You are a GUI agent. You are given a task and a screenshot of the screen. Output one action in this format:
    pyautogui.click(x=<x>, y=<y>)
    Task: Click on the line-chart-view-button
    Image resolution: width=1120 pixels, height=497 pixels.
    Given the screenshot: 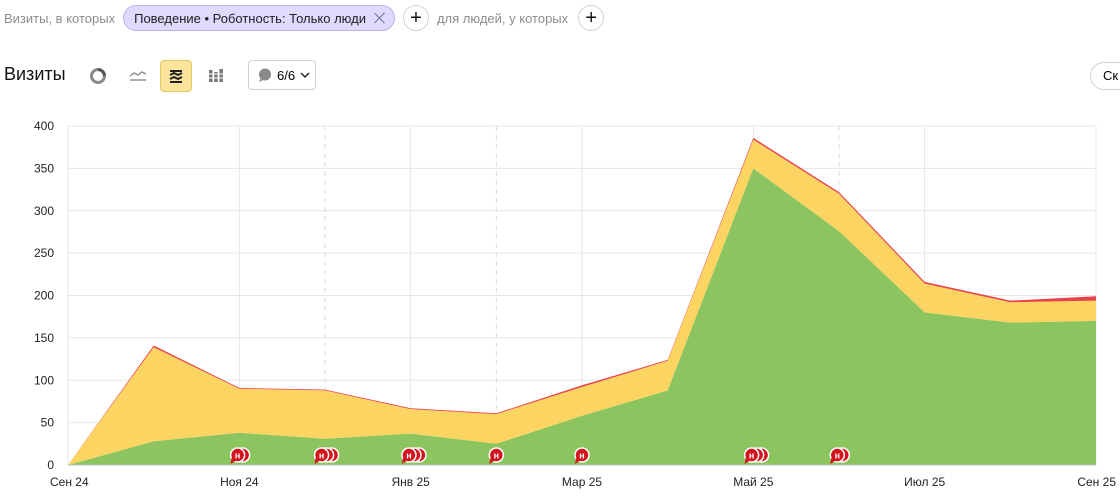 What is the action you would take?
    pyautogui.click(x=138, y=76)
    